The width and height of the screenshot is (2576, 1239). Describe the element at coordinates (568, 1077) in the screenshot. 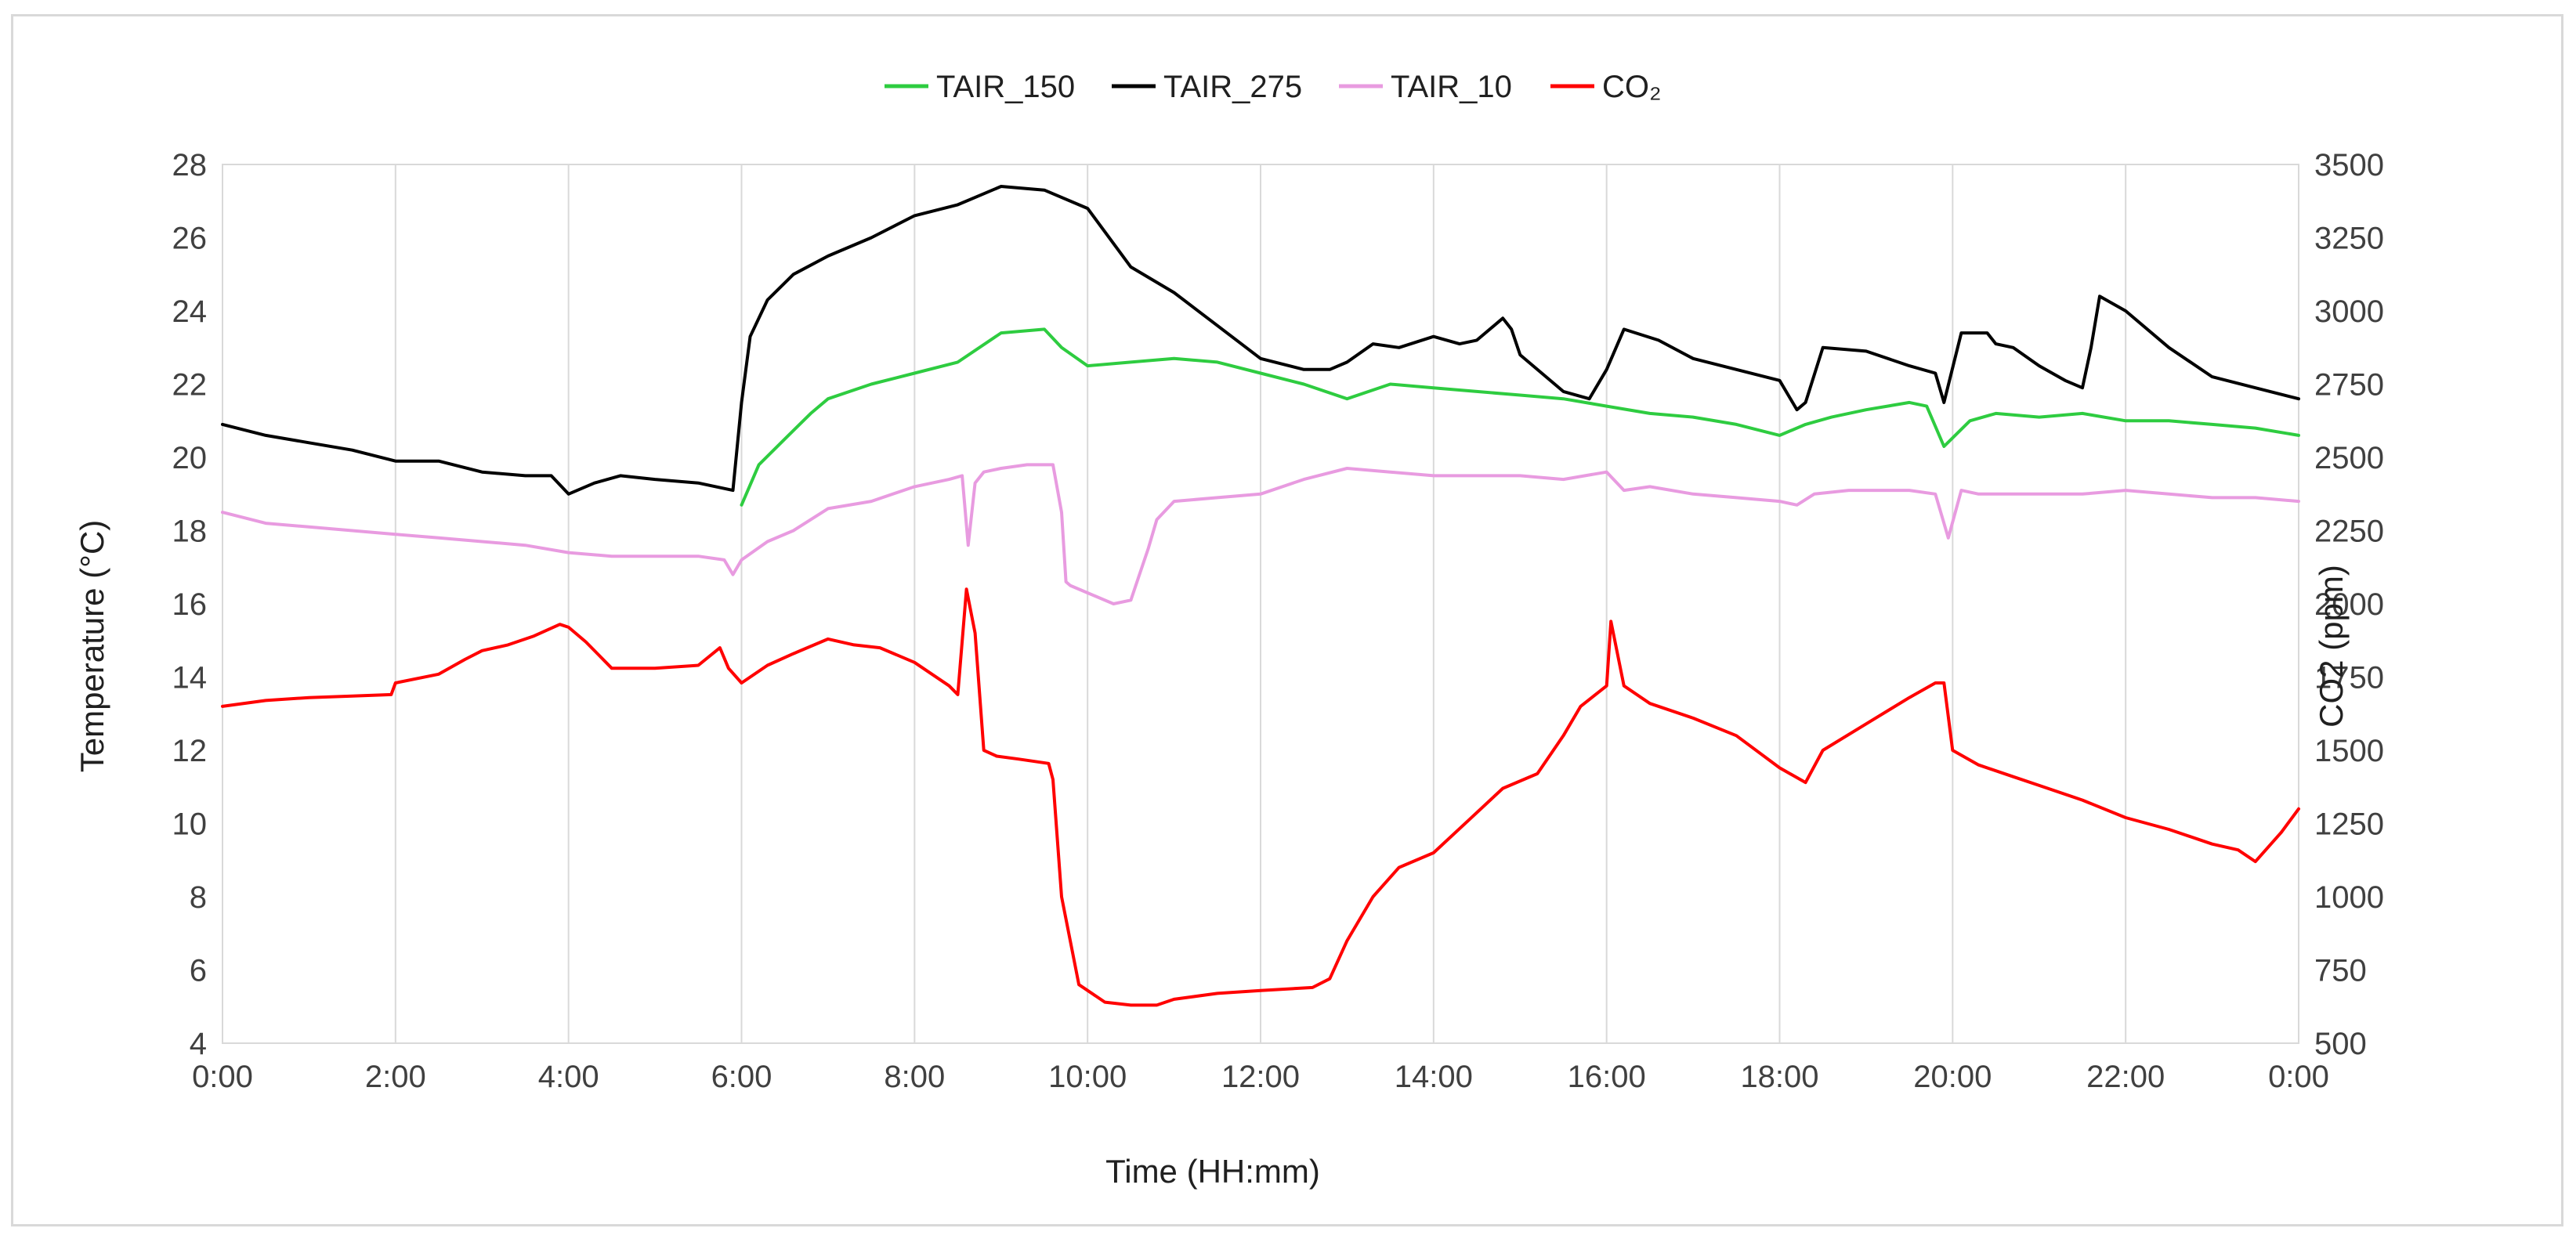

I see `x-tick-label: 4:00` at that location.